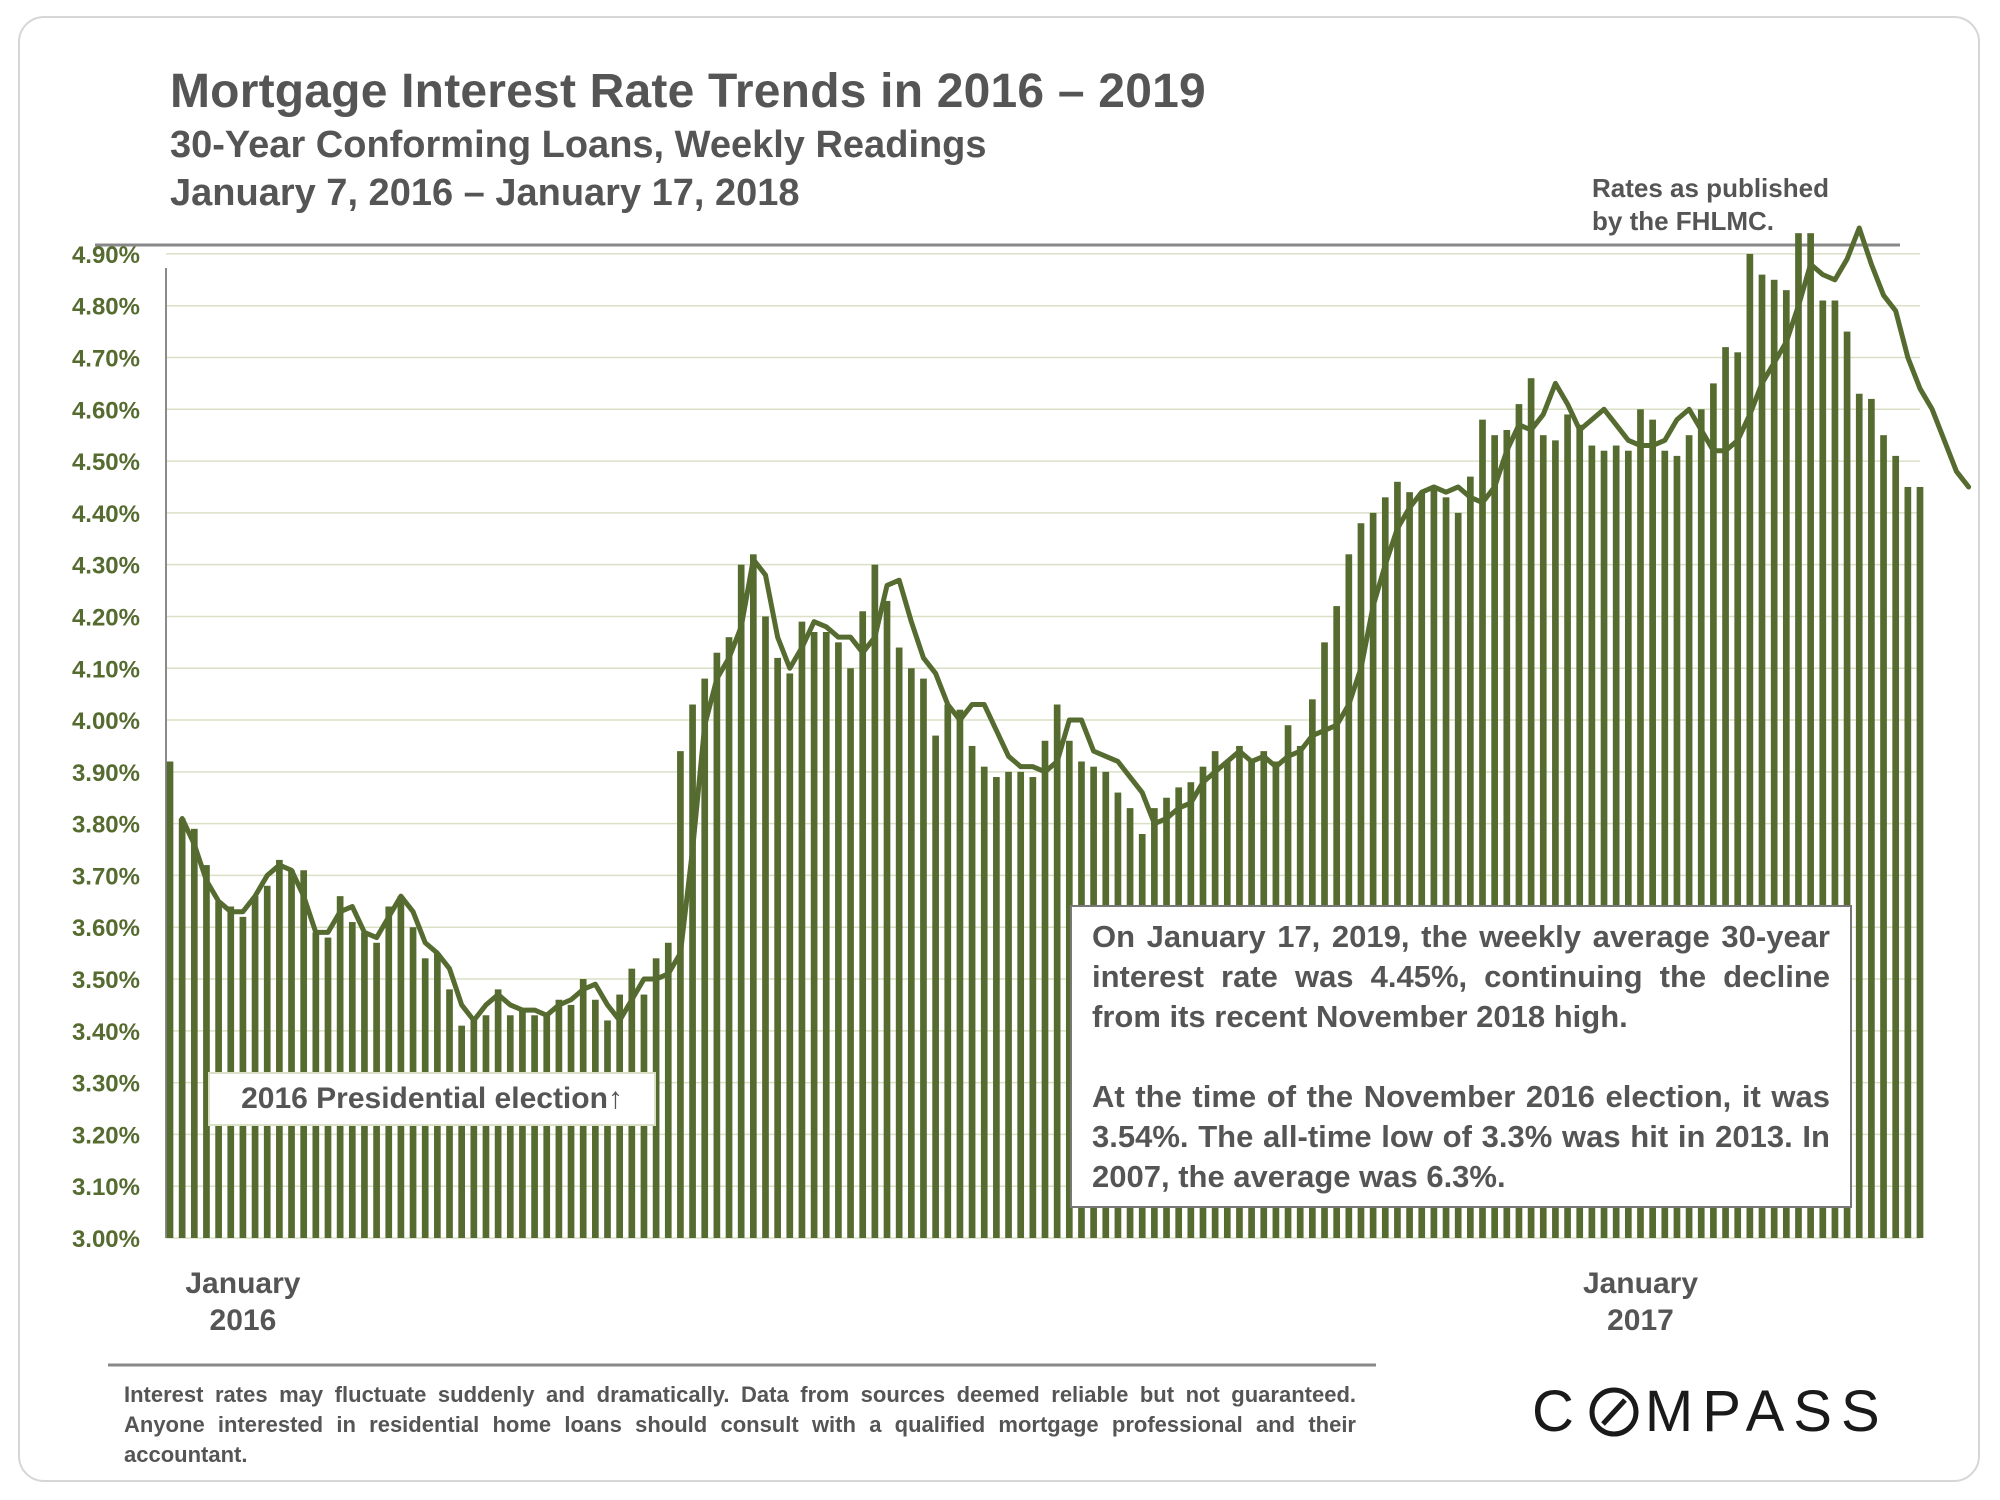 This screenshot has width=2000, height=1500. What do you see at coordinates (106, 1135) in the screenshot?
I see `y-tick-label: 3.20%` at bounding box center [106, 1135].